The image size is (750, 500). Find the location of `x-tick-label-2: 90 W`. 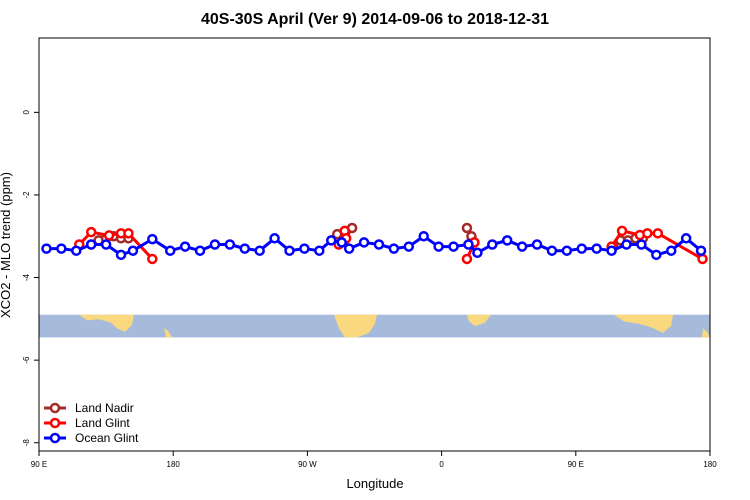

x-tick-label-2: 90 W is located at coordinates (307, 464).